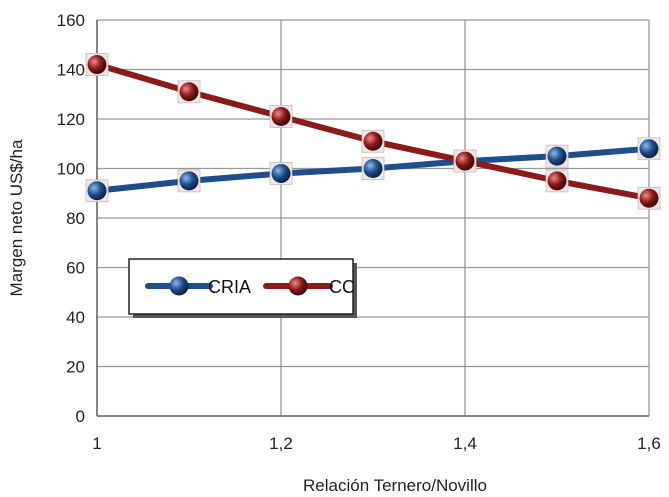  Describe the element at coordinates (342, 287) in the screenshot. I see `legend-label: CC` at that location.